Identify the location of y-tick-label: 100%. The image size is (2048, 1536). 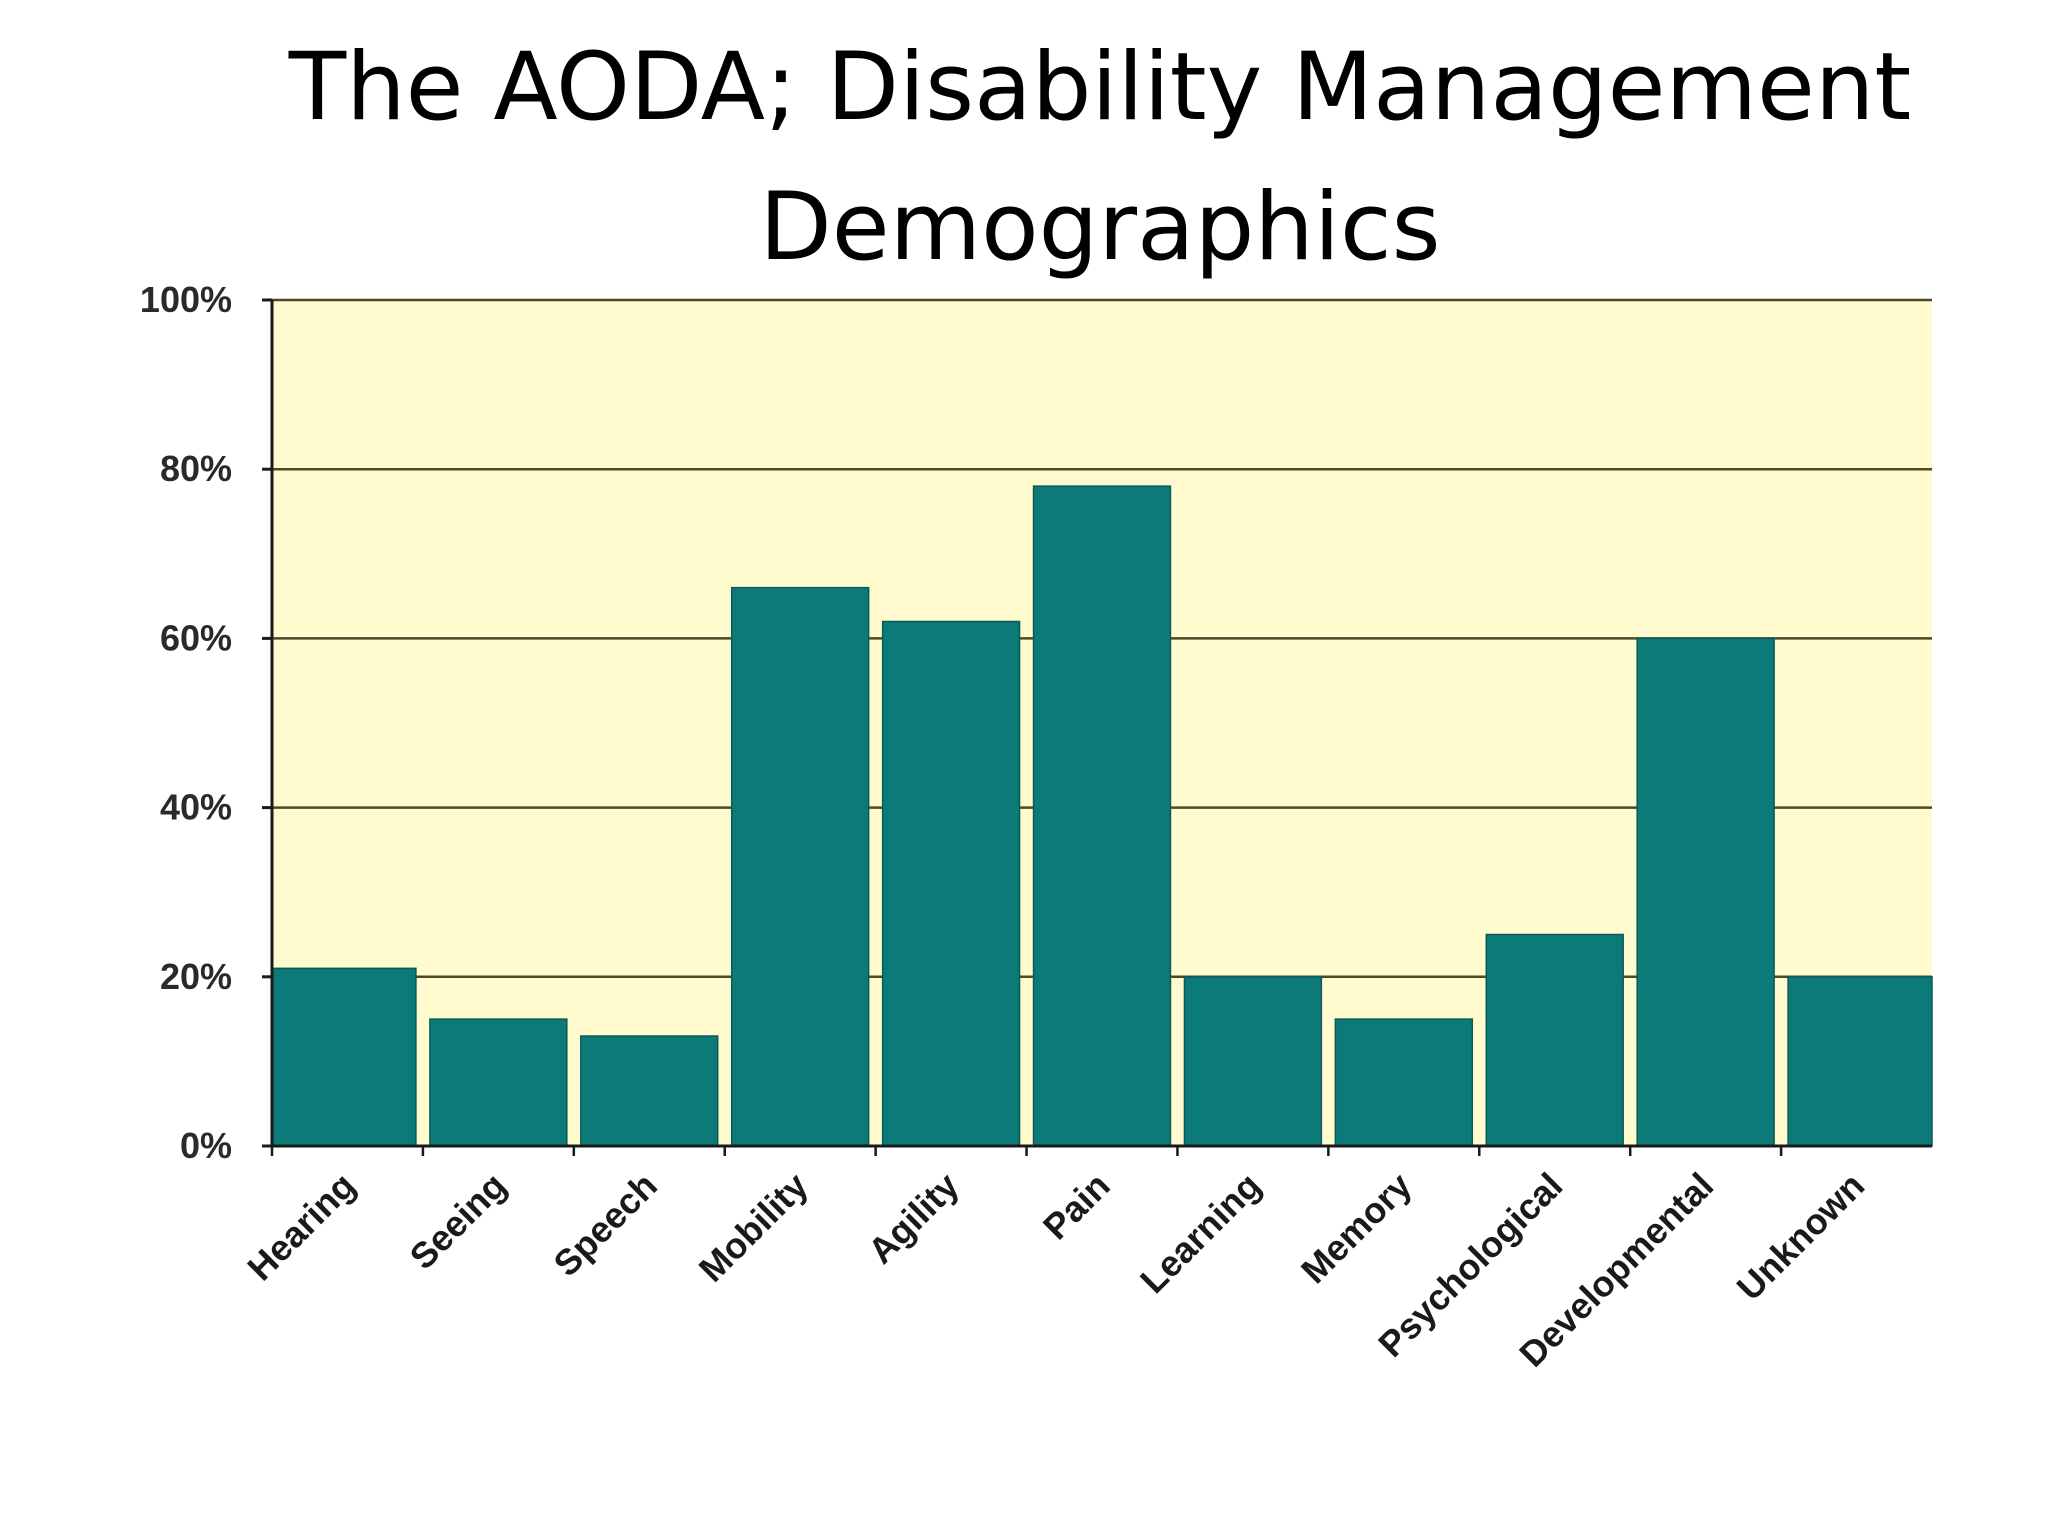
(186, 299).